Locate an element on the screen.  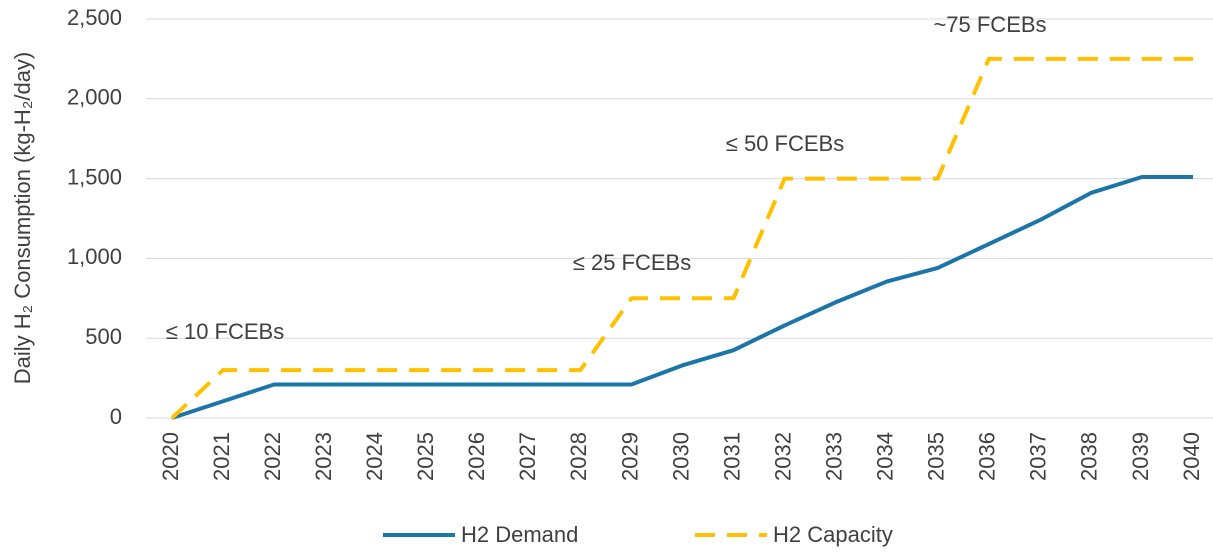
y-tick-label: 2,500 is located at coordinates (94, 17).